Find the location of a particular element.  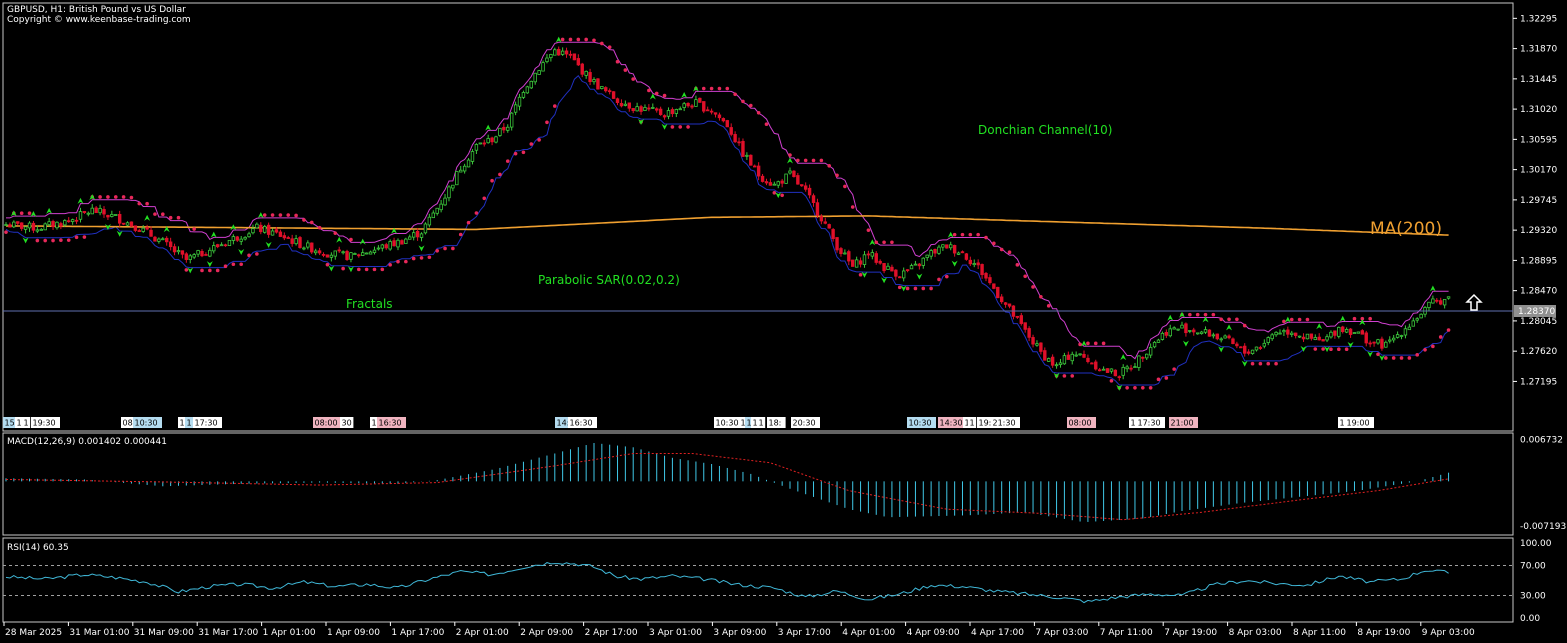

y-tick-label: 1.32295 is located at coordinates (1538, 19).